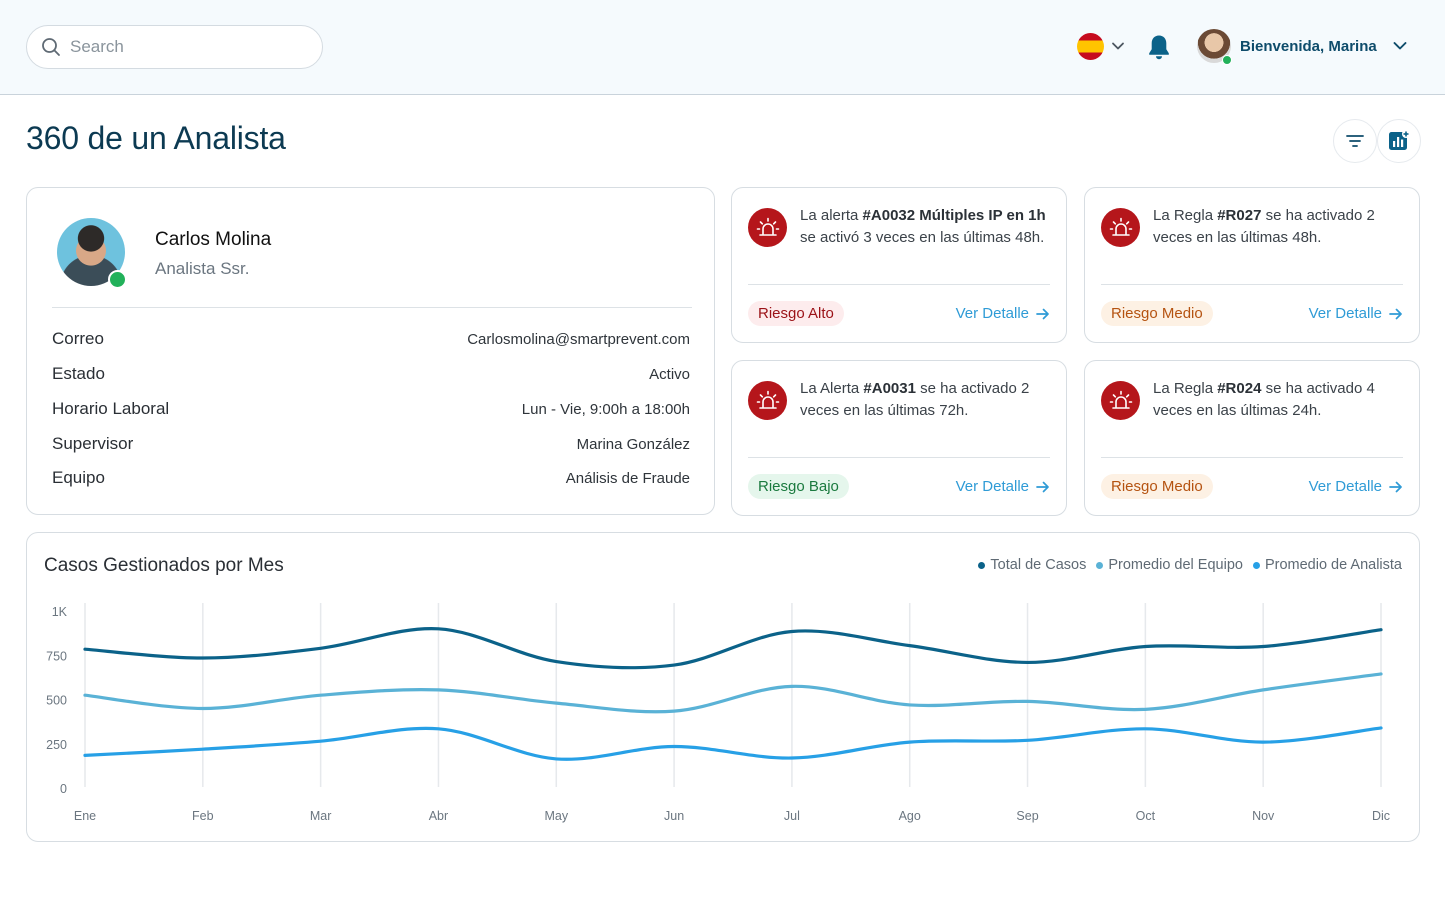  I want to click on x-tick-label: Feb, so click(203, 816).